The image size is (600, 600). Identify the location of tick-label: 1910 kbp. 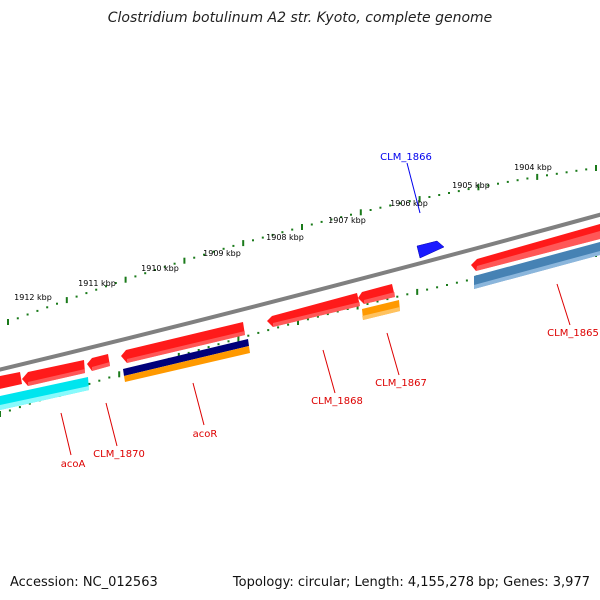
(160, 268).